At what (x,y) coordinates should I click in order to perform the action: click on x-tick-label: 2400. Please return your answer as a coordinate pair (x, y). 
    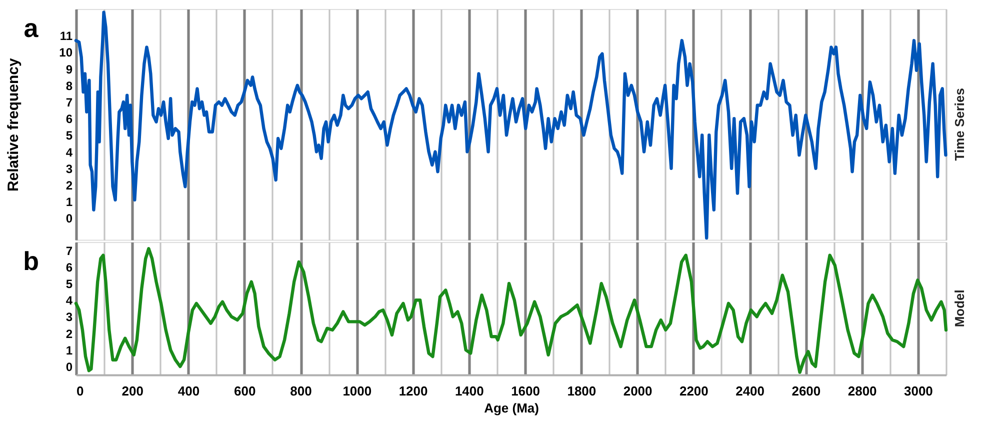
    Looking at the image, I should click on (750, 390).